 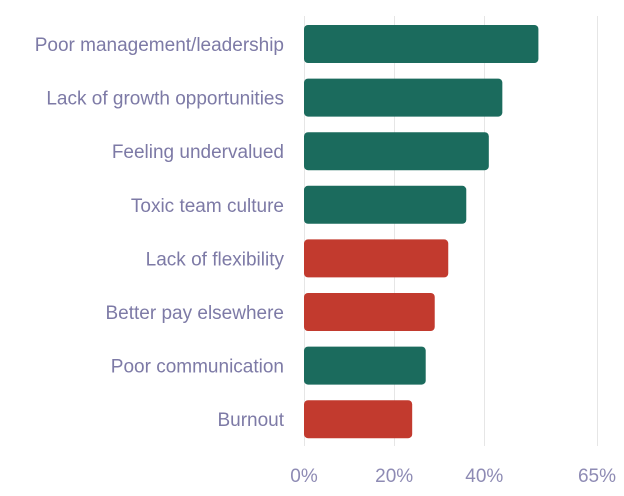 What do you see at coordinates (159, 45) in the screenshot?
I see `category-label: Poor management/leadership` at bounding box center [159, 45].